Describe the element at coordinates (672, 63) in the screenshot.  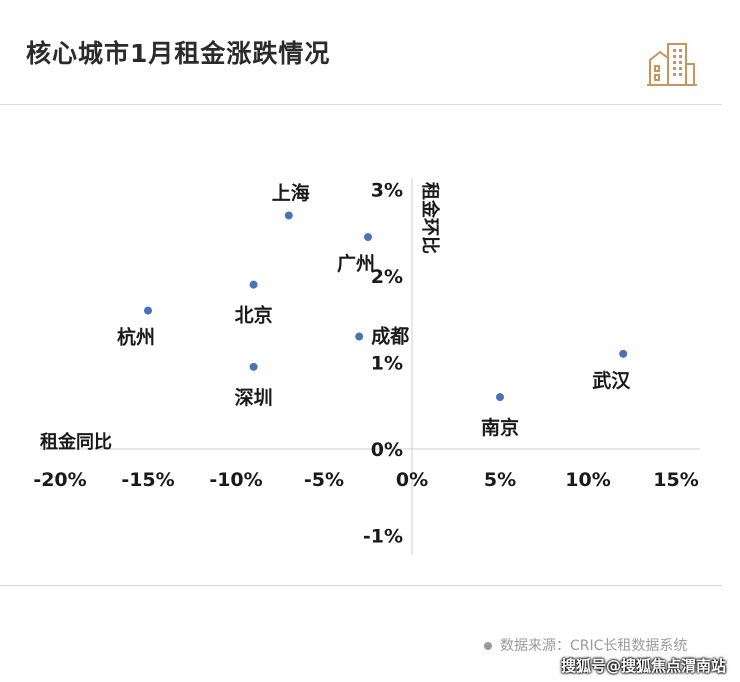
I see `buildings-icon` at that location.